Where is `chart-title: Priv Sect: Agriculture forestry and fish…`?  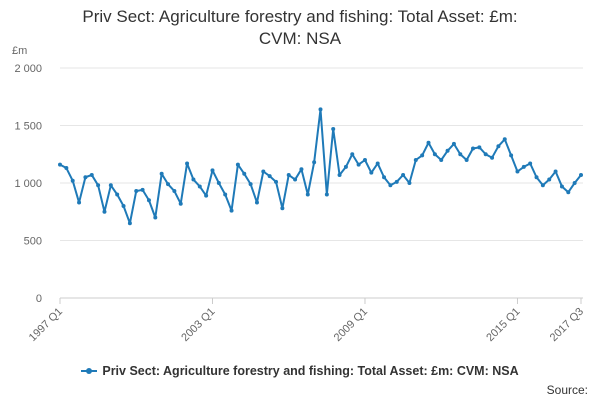 chart-title: Priv Sect: Agriculture forestry and fish… is located at coordinates (300, 28).